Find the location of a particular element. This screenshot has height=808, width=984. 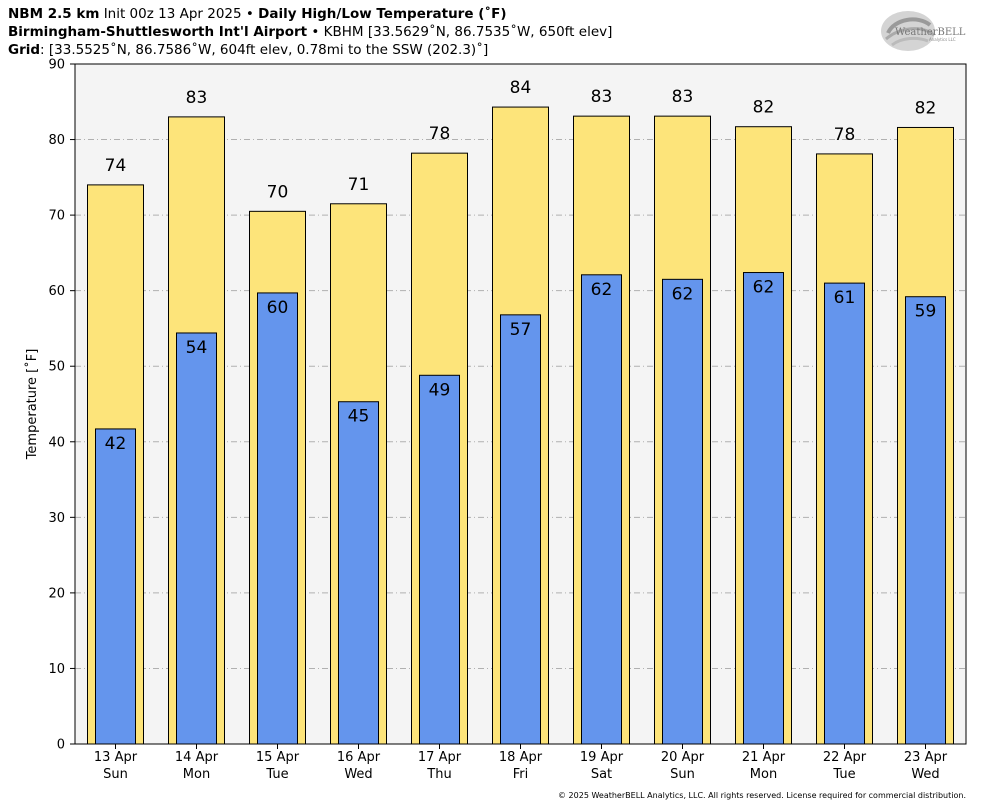

low-value-label: 60 is located at coordinates (278, 308).